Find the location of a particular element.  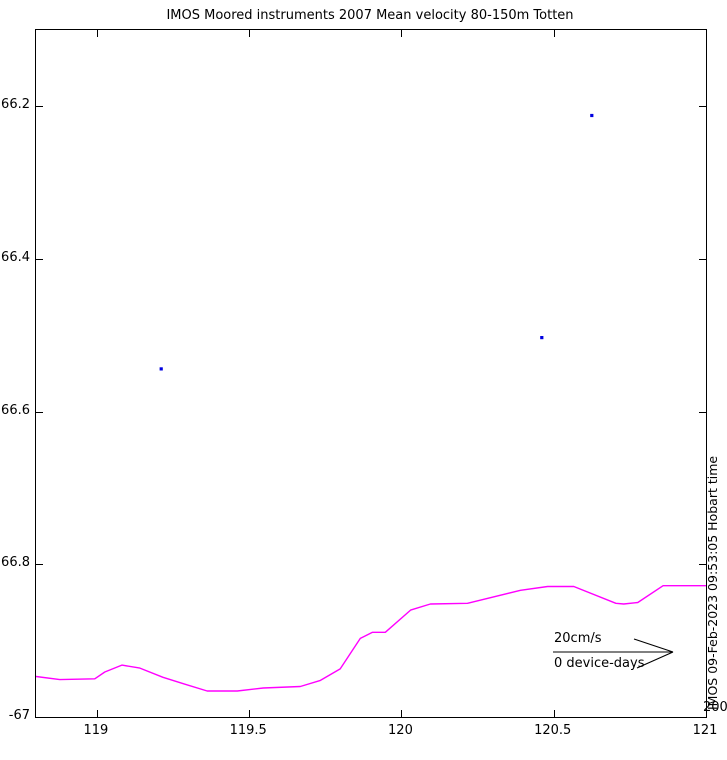

y-tick-label: 66.4 is located at coordinates (15, 257).